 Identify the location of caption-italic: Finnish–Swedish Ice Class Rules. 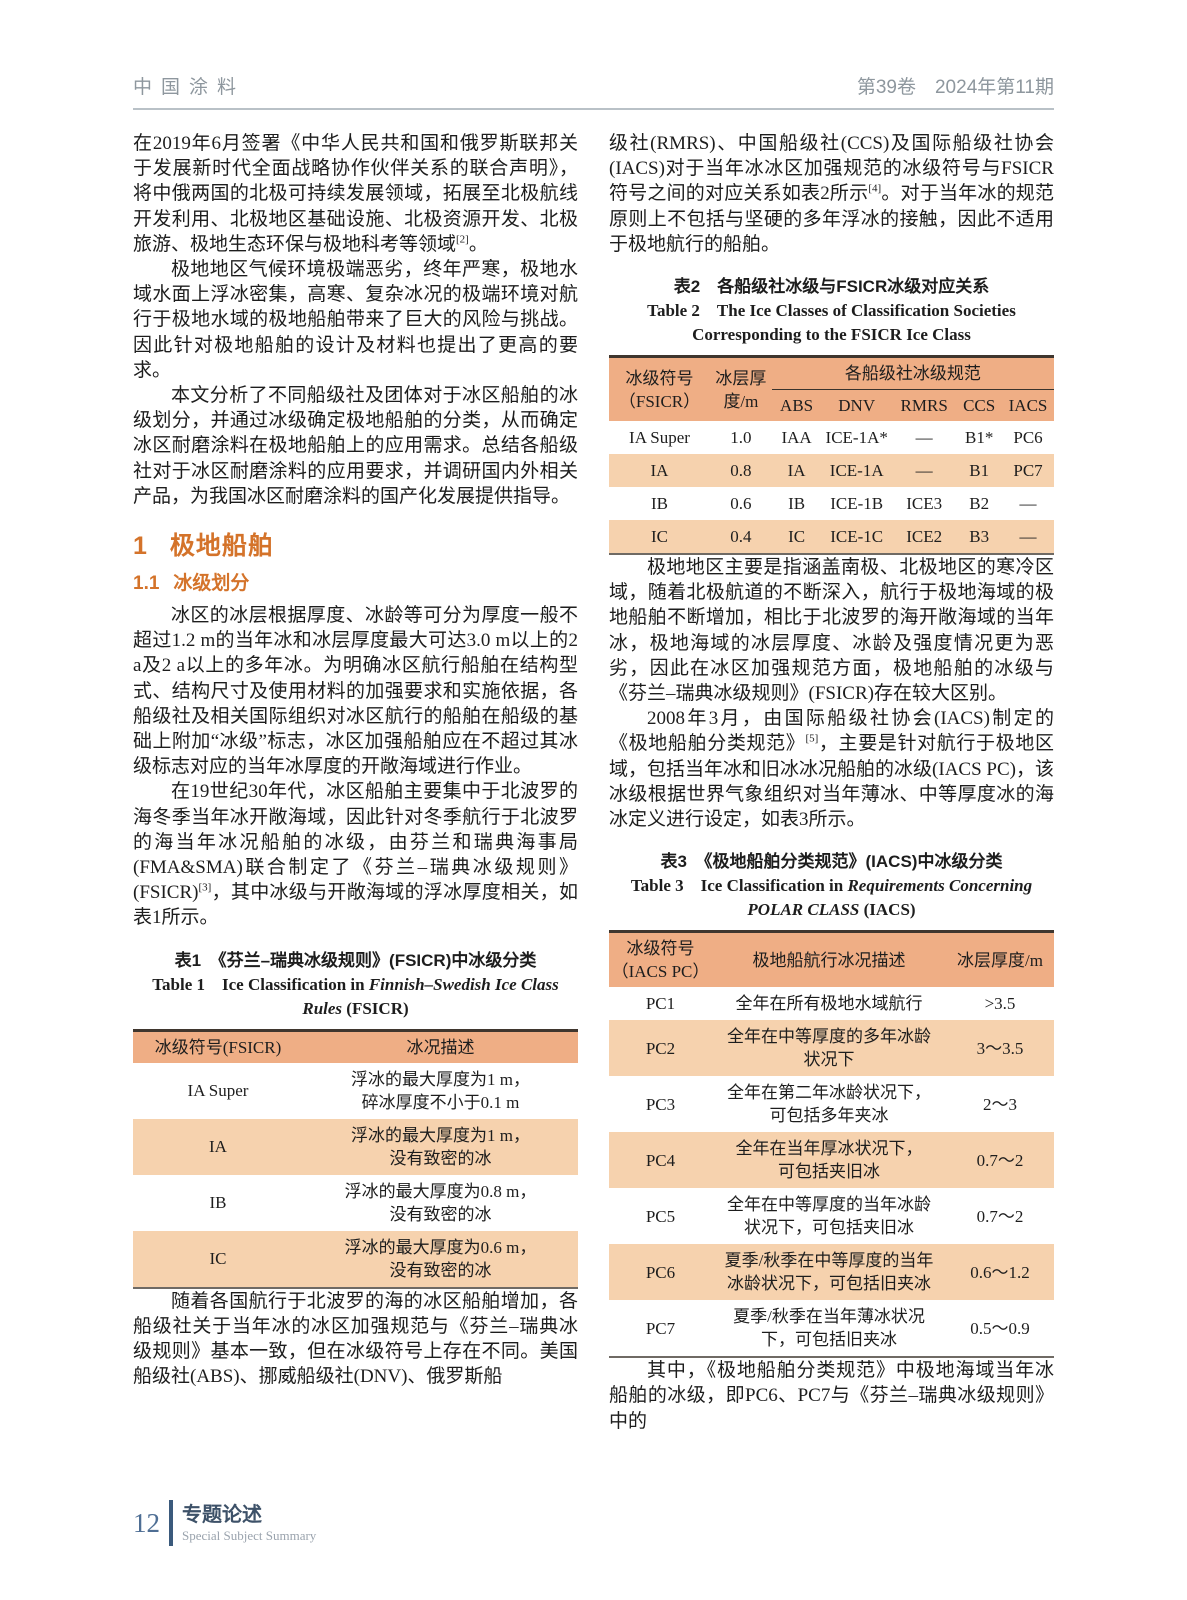
(430, 996).